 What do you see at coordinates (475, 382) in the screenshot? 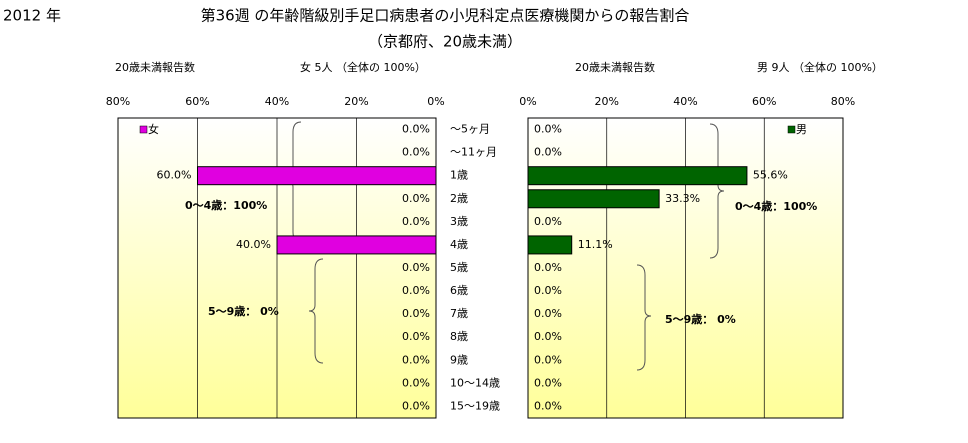
I see `category-label: 10〜14歳` at bounding box center [475, 382].